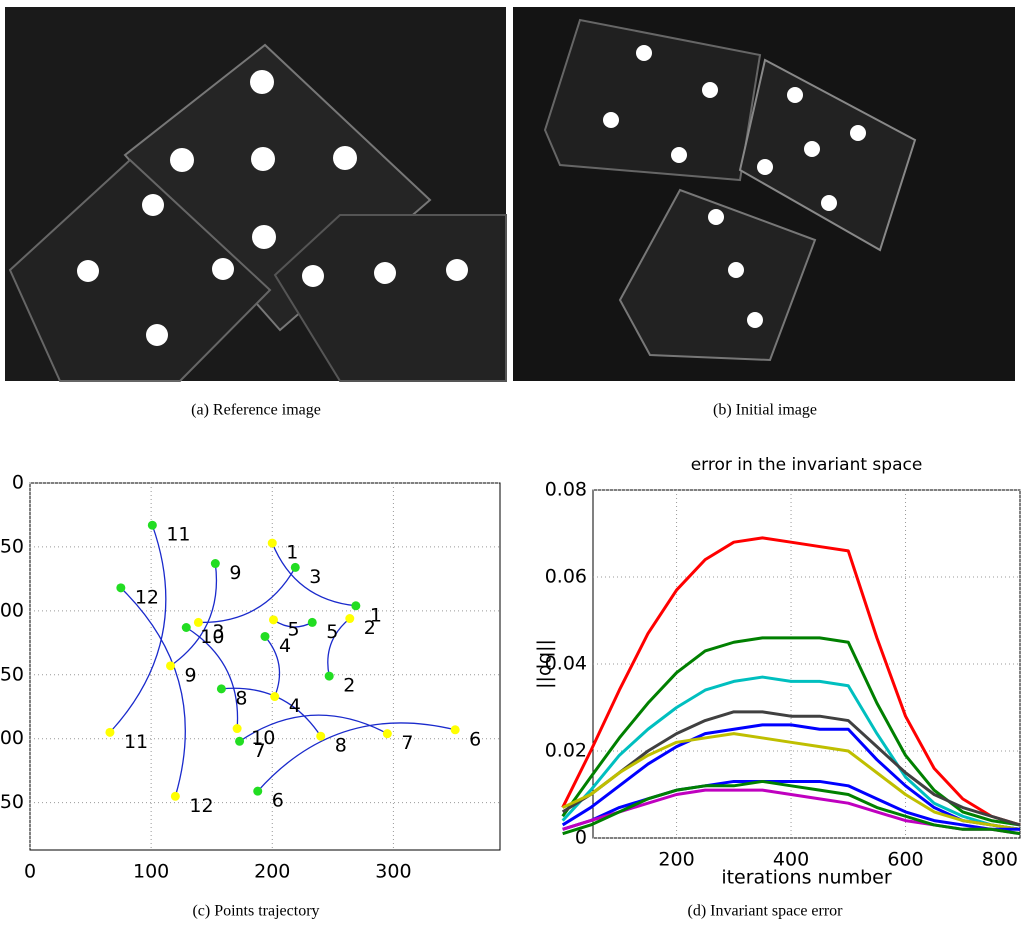  I want to click on y-axis-label: ||dq||, so click(545, 664).